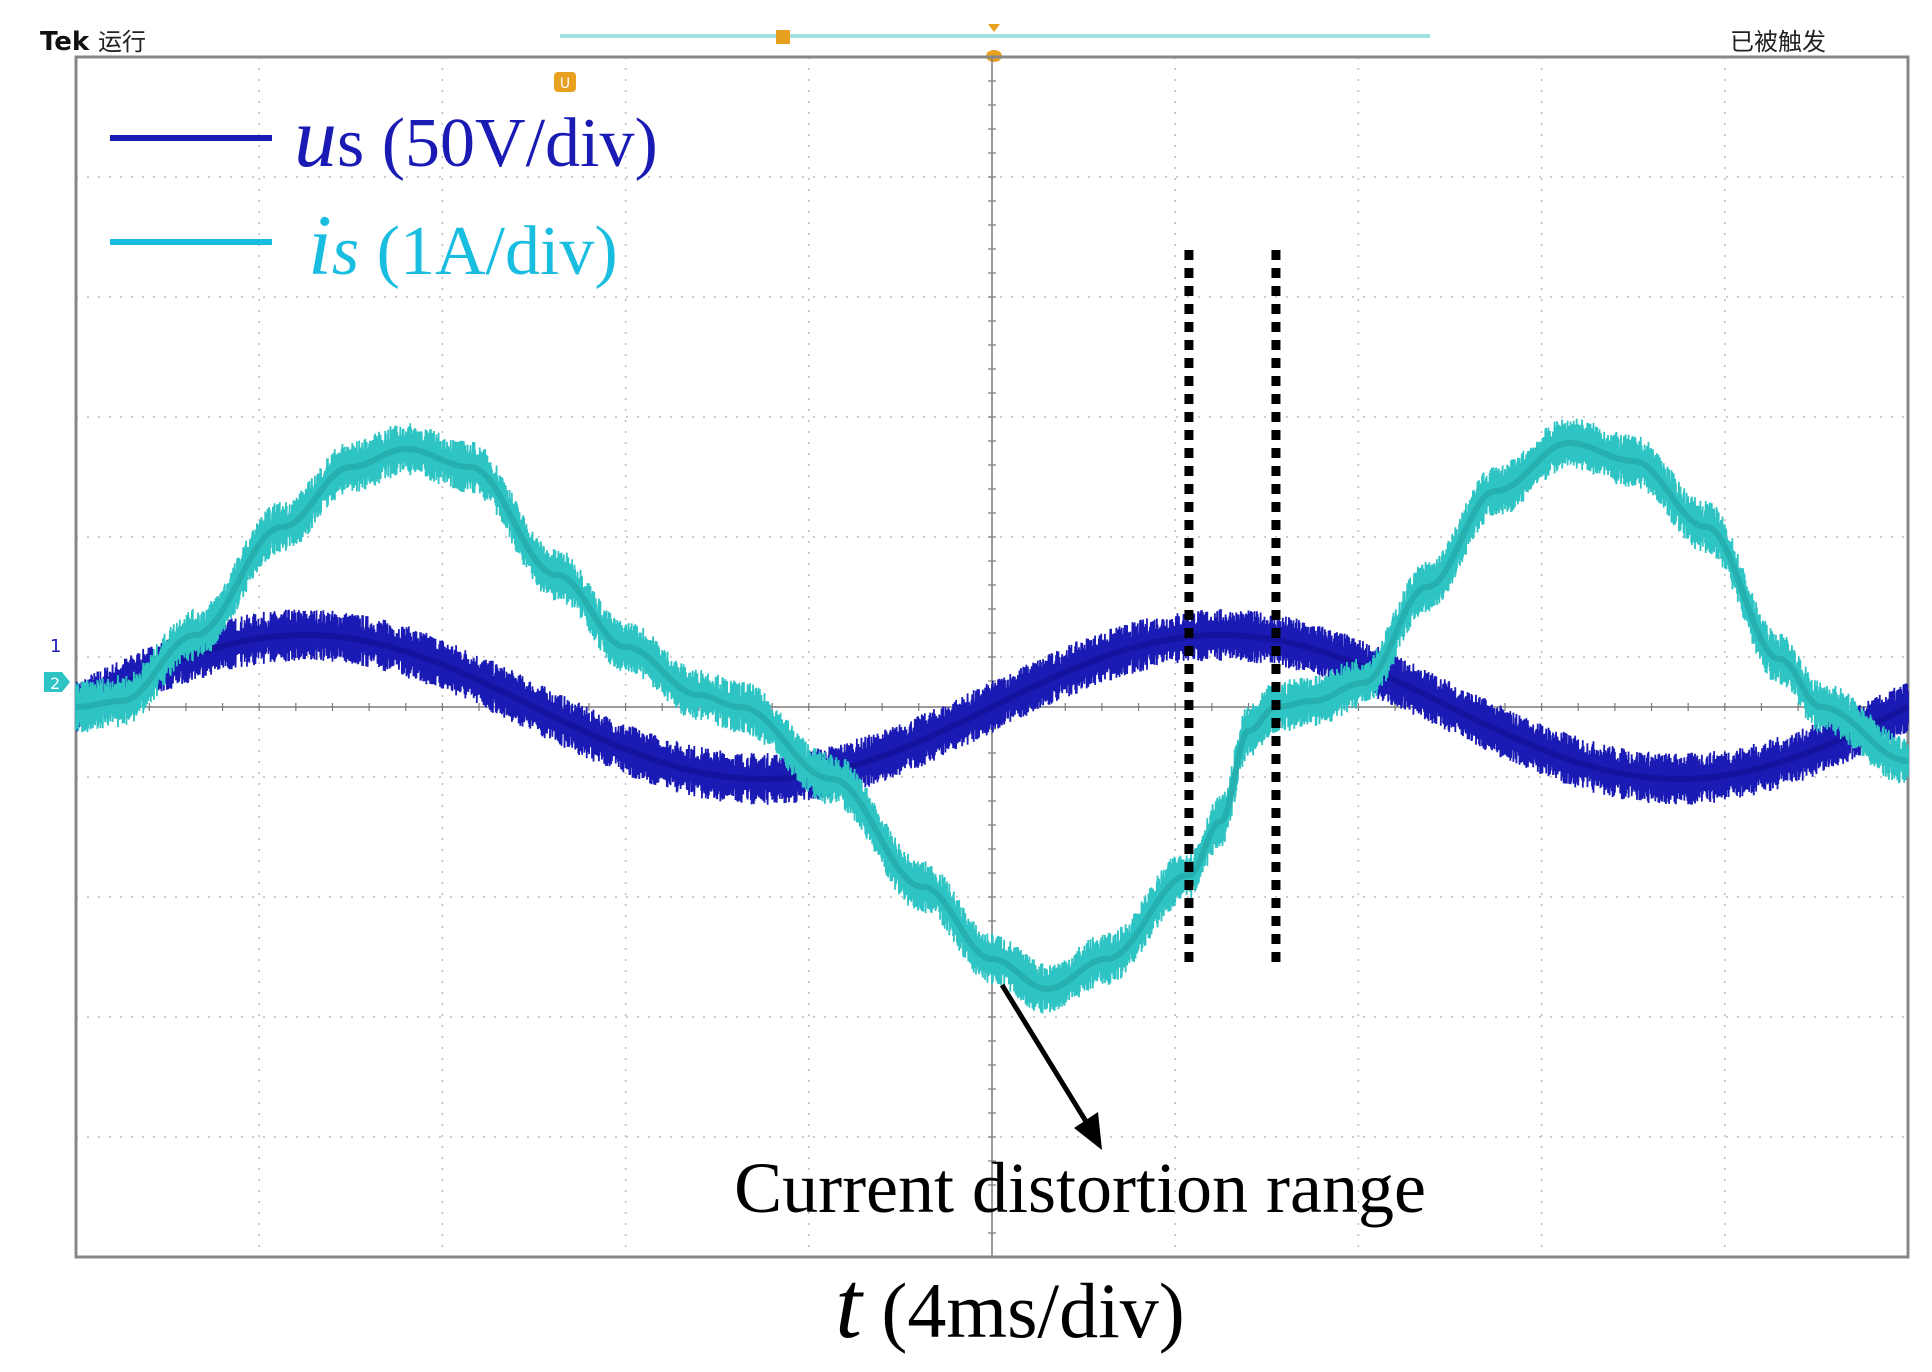 The width and height of the screenshot is (1932, 1372). I want to click on ch2-marker: 2, so click(57, 682).